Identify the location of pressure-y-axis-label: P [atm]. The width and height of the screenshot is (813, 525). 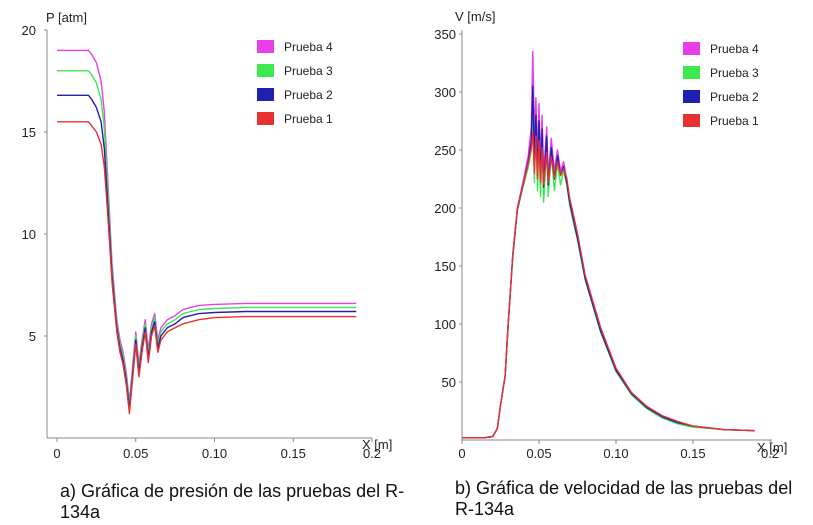
(66, 17).